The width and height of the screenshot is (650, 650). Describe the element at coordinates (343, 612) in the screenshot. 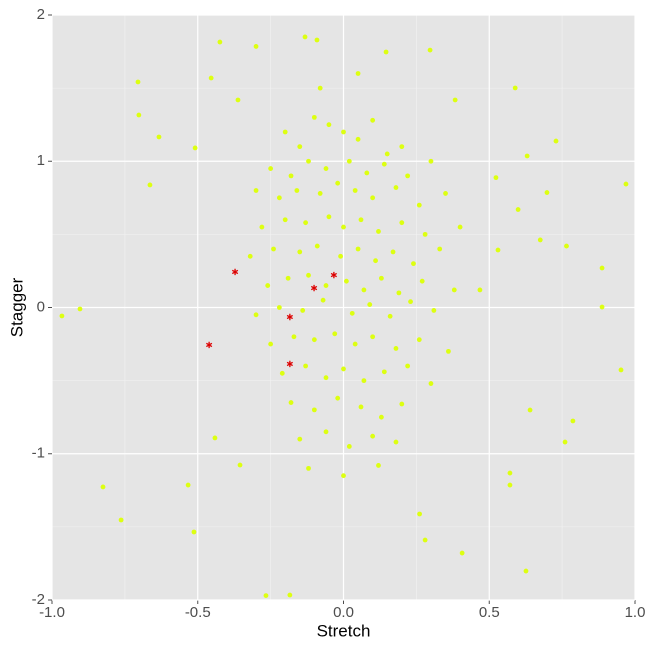

I see `x-tick-label: 0.0` at that location.